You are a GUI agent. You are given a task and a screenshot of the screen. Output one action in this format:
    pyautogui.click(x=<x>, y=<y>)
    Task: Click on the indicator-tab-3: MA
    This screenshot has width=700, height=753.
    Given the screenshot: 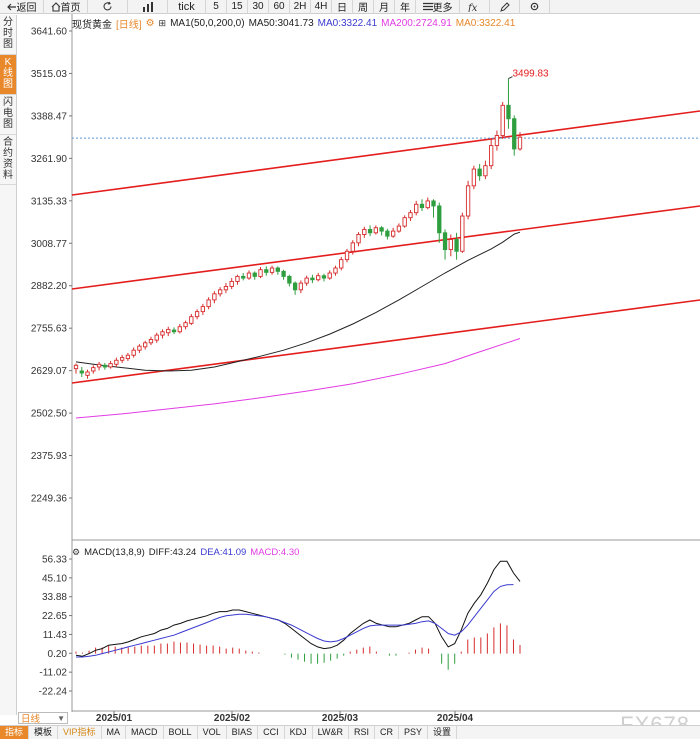 What is the action you would take?
    pyautogui.click(x=114, y=732)
    